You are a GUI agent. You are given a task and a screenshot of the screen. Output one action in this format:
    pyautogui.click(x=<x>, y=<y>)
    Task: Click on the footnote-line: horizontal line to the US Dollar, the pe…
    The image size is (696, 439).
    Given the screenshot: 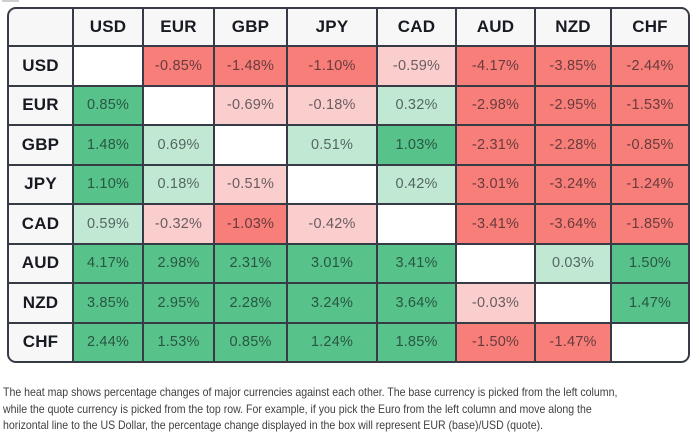 What is the action you would take?
    pyautogui.click(x=273, y=425)
    